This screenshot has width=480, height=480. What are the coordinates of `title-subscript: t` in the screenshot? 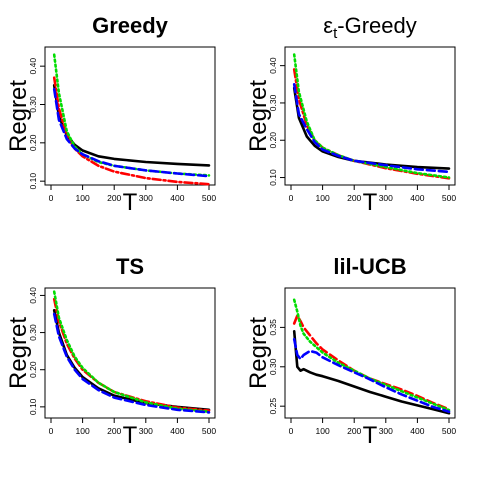 It's located at (335, 33).